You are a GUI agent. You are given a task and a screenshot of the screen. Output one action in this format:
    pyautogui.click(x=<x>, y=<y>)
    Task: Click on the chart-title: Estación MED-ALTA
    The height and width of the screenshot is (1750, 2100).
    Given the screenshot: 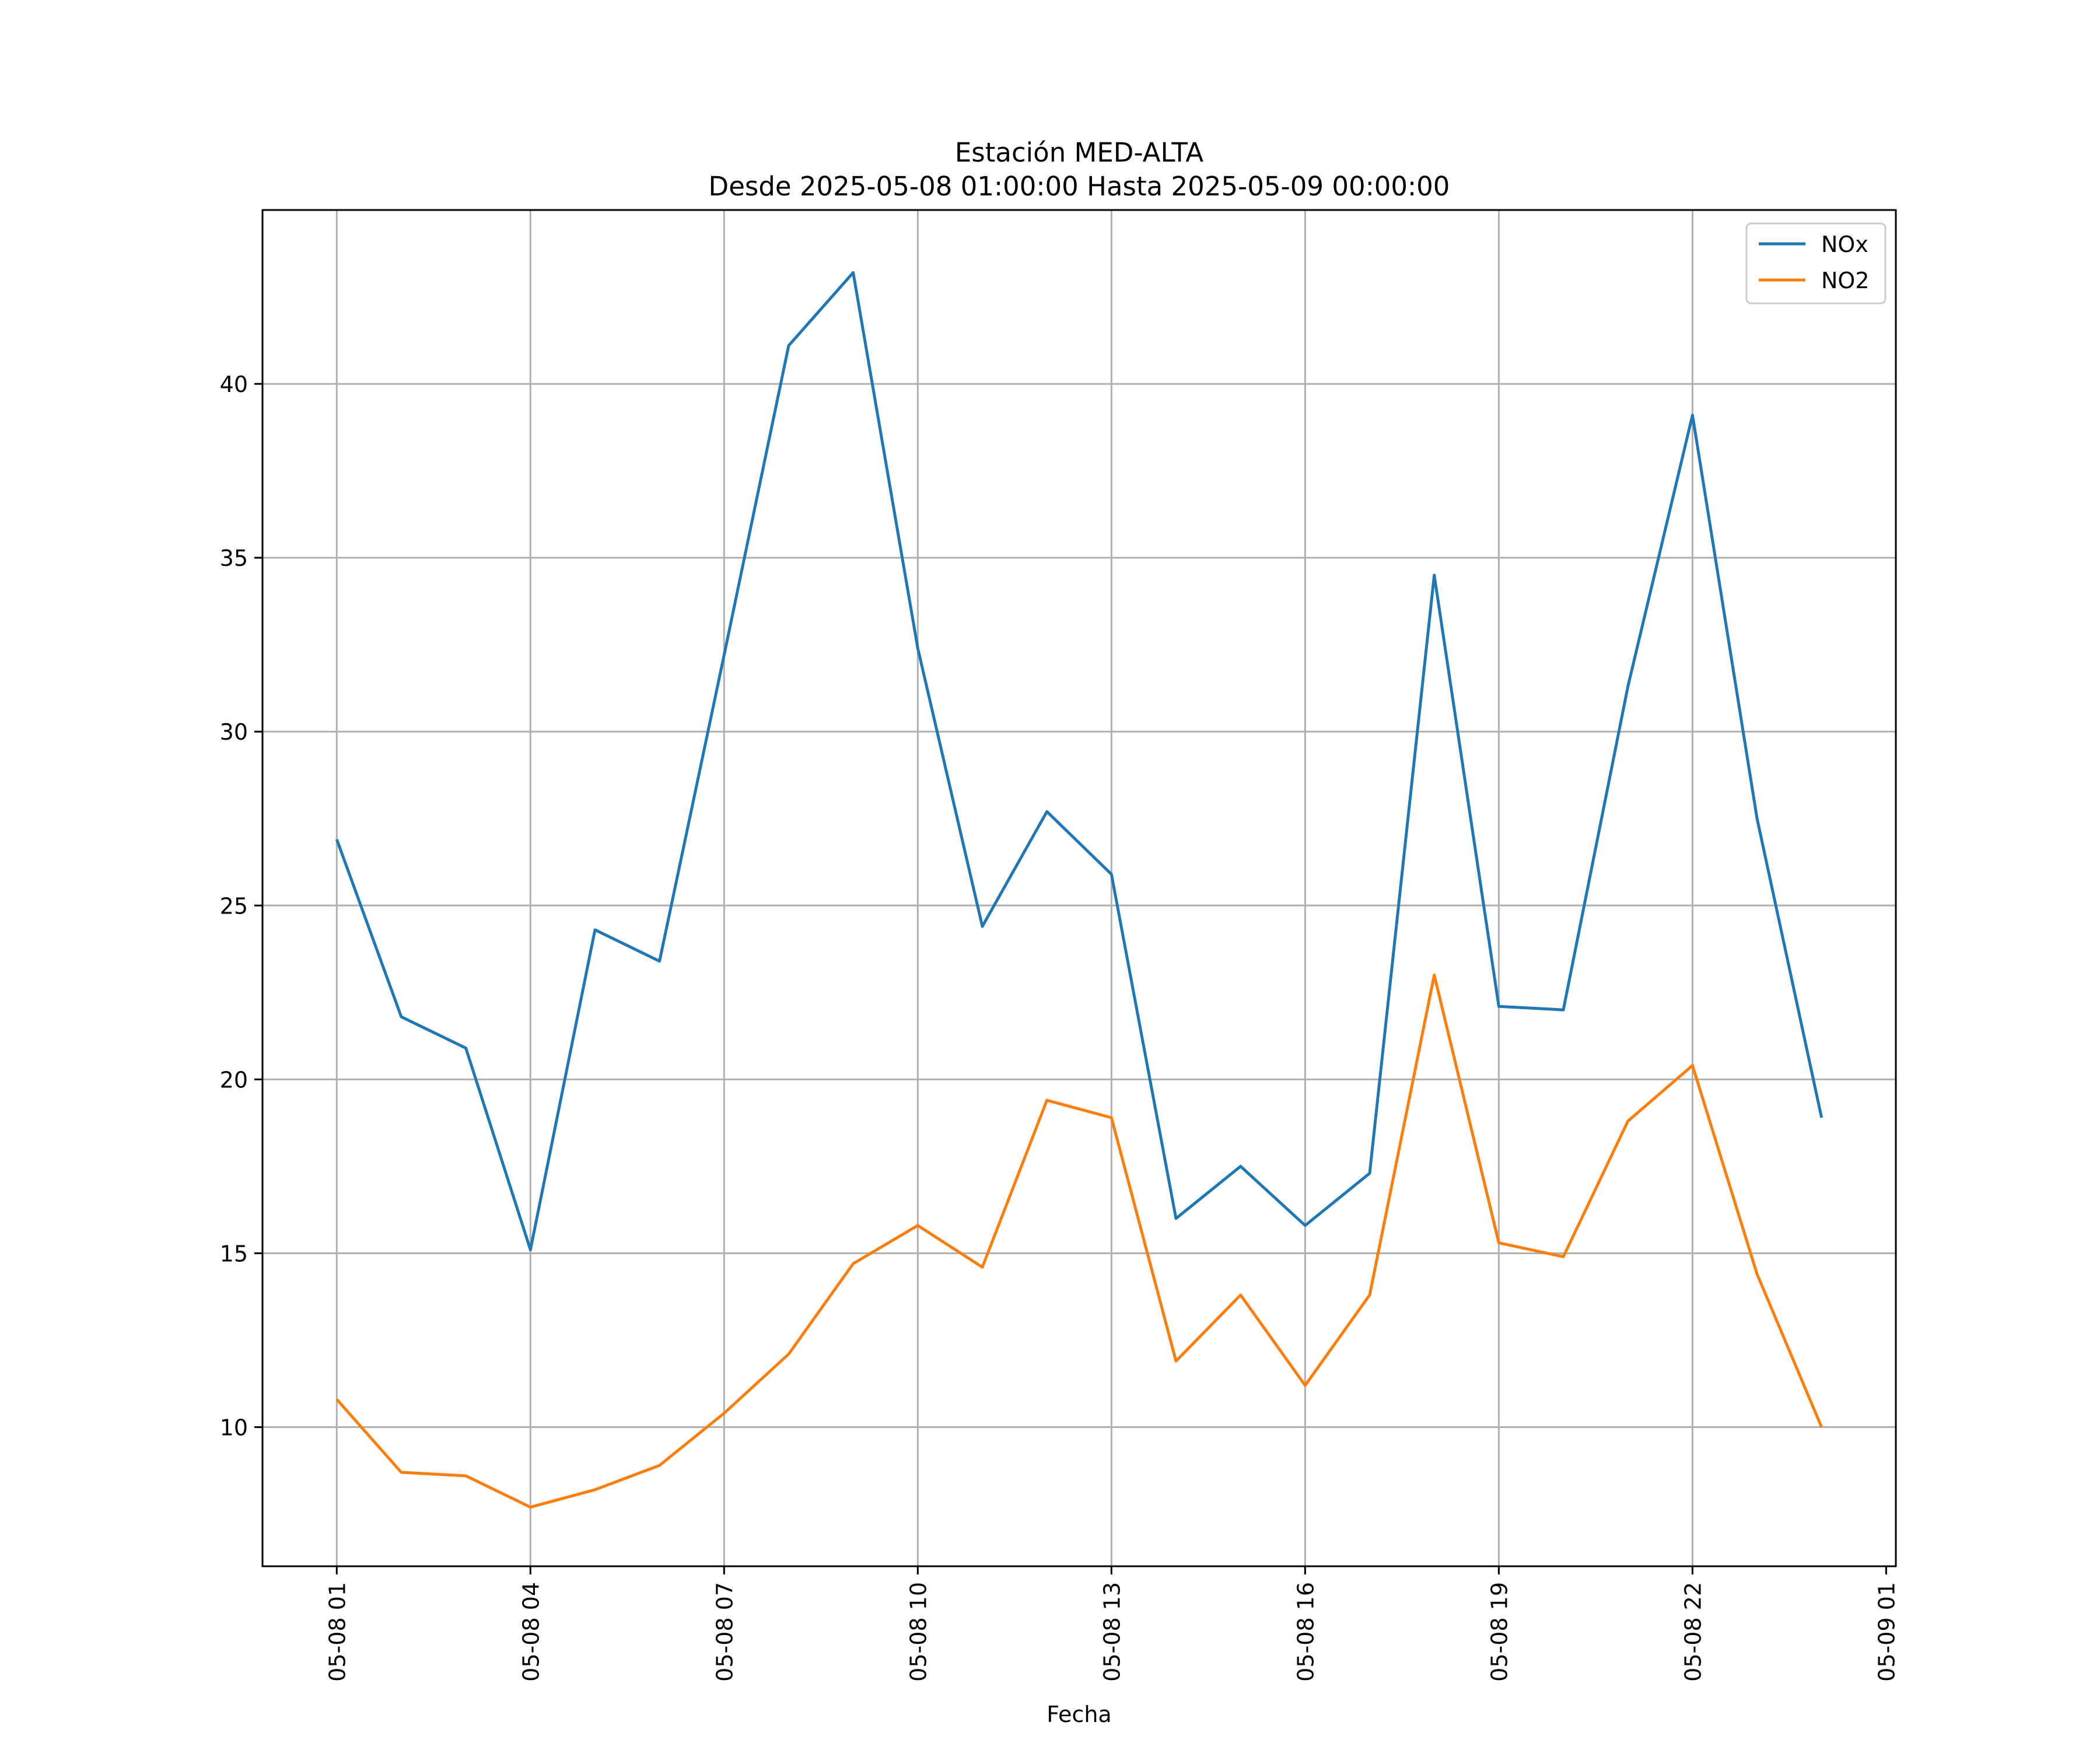 What is the action you would take?
    pyautogui.click(x=1079, y=152)
    